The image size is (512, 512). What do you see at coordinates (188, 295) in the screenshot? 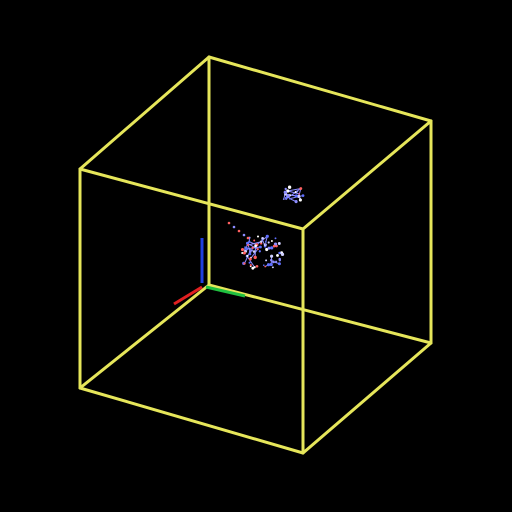
I see `x-axis` at bounding box center [188, 295].